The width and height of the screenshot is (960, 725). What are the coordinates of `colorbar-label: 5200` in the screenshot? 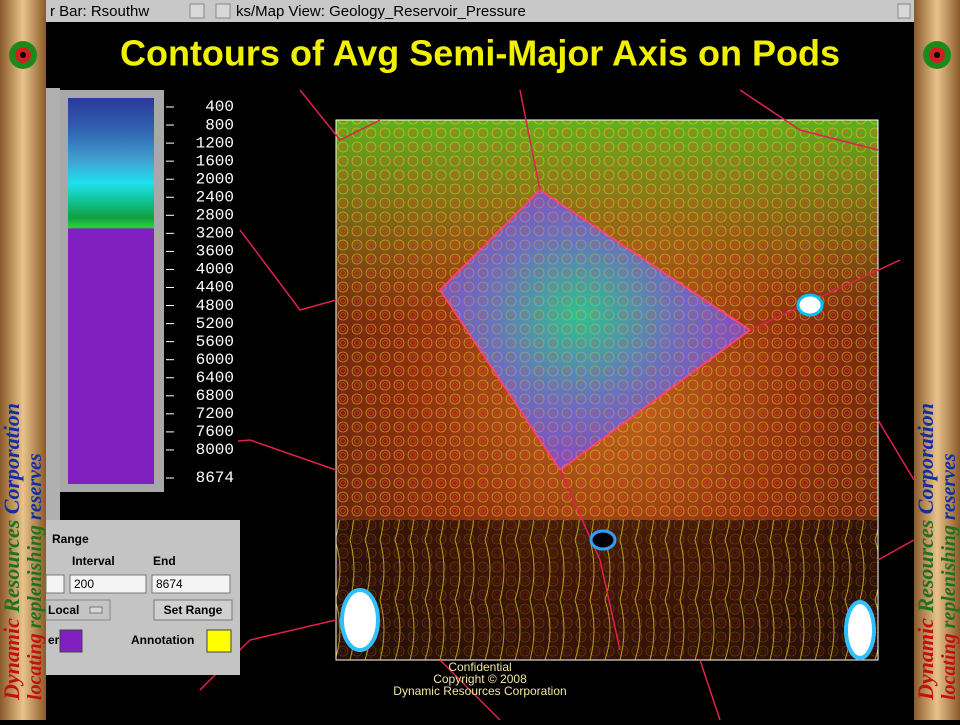 It's located at (215, 324).